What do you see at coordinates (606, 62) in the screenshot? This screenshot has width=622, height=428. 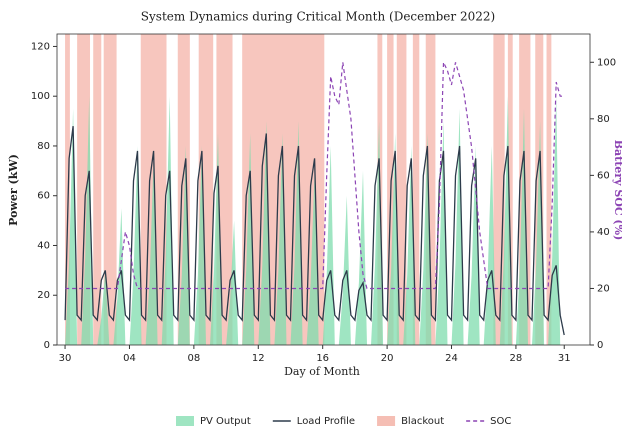 I see `y2-tick-label: 100` at bounding box center [606, 62].